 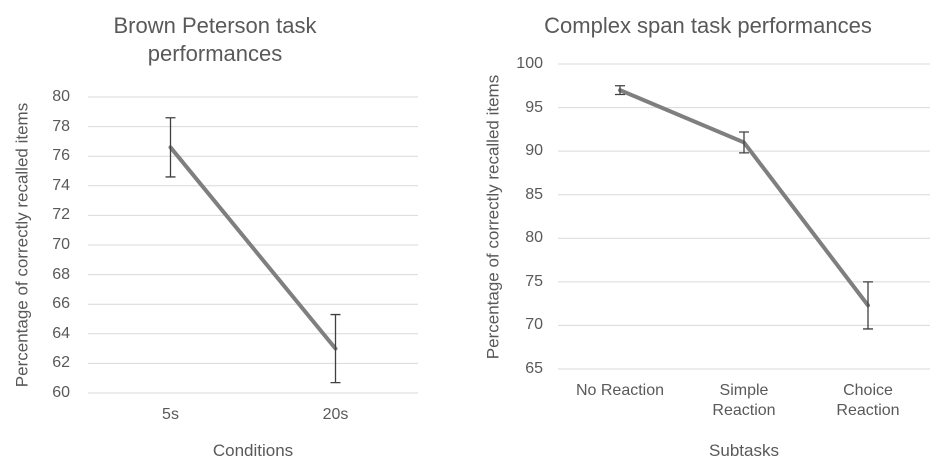 What do you see at coordinates (744, 450) in the screenshot?
I see `x-axis-label: Subtasks` at bounding box center [744, 450].